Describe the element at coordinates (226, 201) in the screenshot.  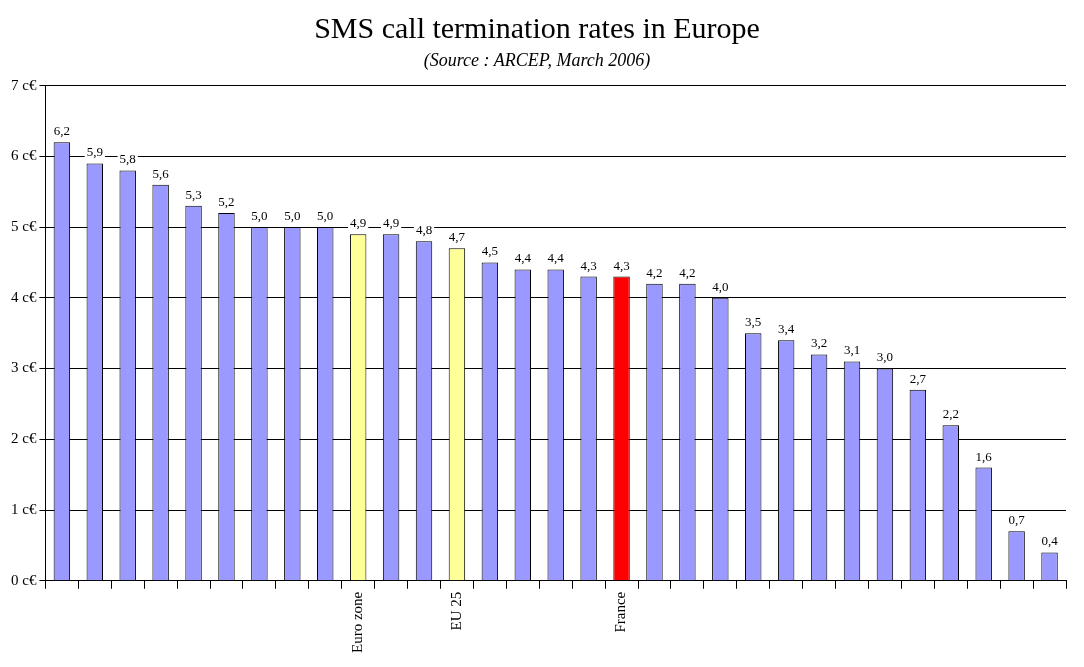
I see `data-label: 5,2` at that location.